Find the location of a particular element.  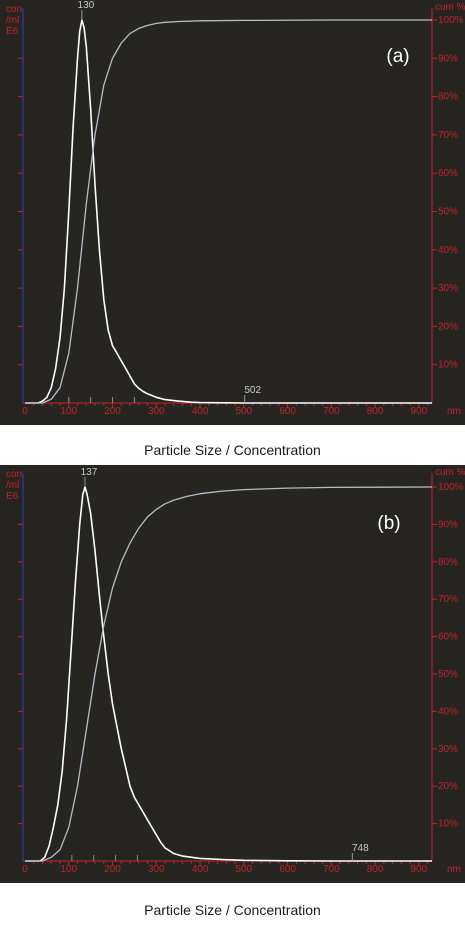

peak-label: 137 is located at coordinates (89, 472).